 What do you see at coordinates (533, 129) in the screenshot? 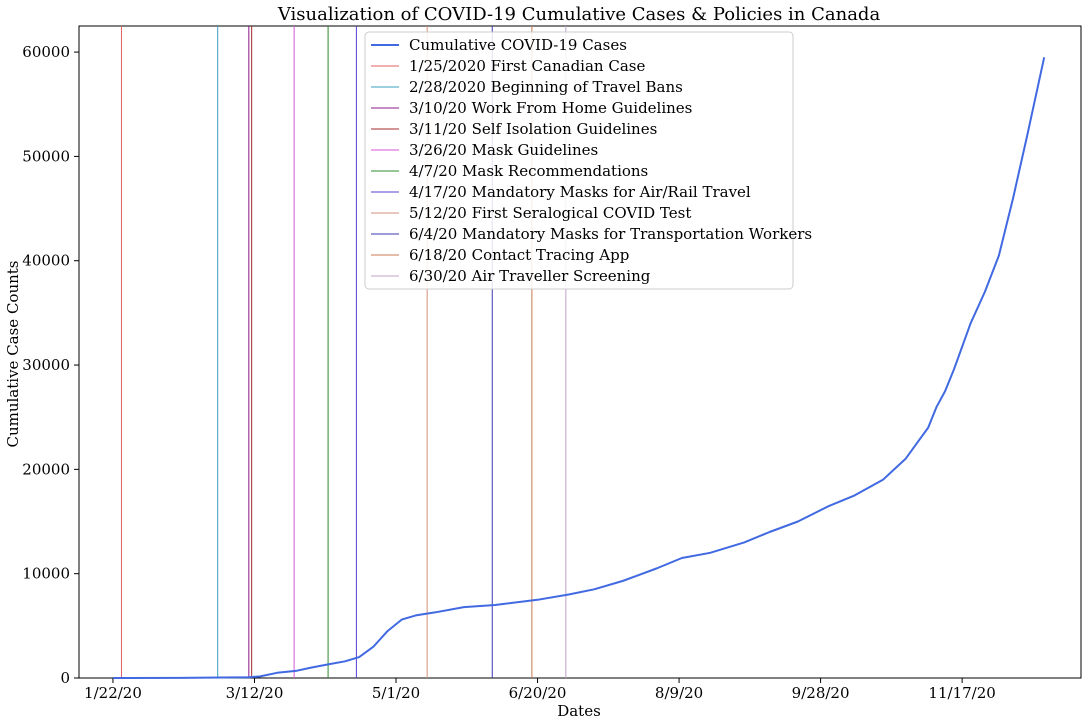
I see `legend-label: 3/11/20 Self Isolation Guidelines` at bounding box center [533, 129].